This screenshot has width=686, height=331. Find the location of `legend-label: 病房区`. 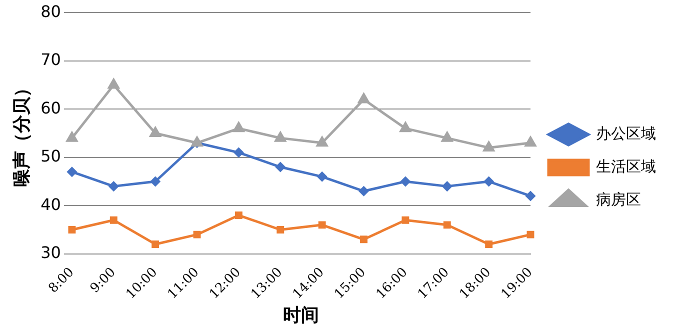

legend-label: 病房区 is located at coordinates (618, 199).